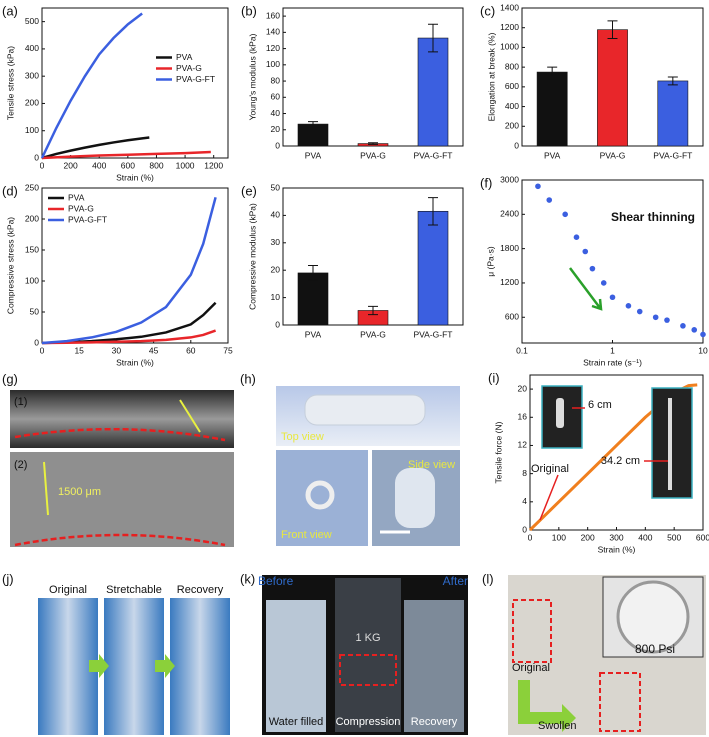  I want to click on photo-label: Recovery, so click(434, 722).